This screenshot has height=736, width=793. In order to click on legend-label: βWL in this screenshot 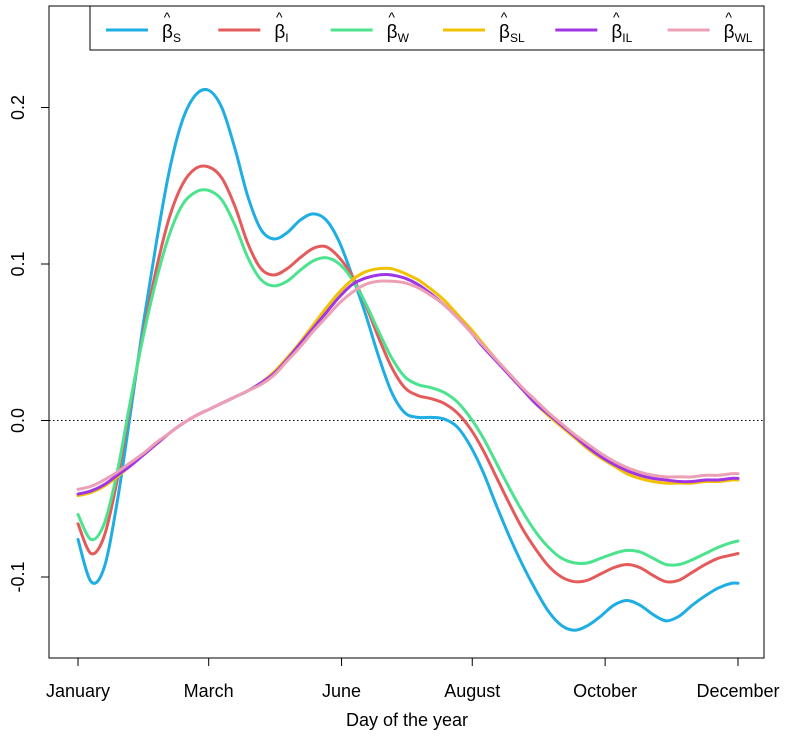, I will do `click(738, 33)`.